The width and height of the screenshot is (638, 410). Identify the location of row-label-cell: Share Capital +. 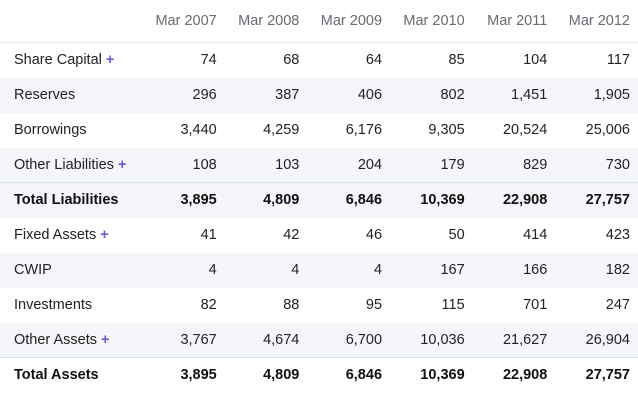
(71, 60).